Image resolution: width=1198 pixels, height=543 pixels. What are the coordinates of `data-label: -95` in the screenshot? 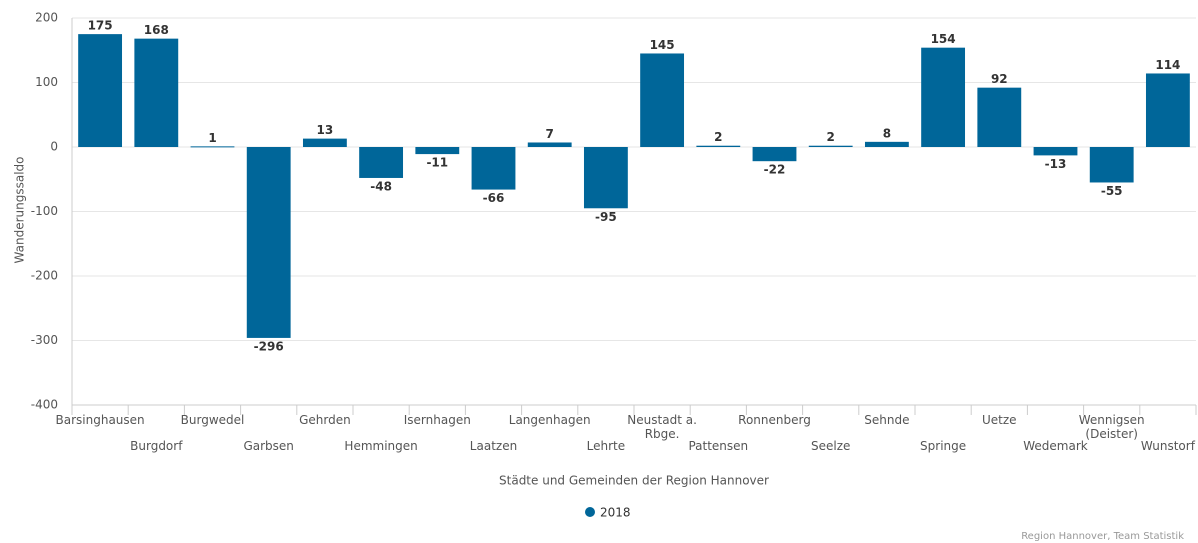 It's located at (606, 217).